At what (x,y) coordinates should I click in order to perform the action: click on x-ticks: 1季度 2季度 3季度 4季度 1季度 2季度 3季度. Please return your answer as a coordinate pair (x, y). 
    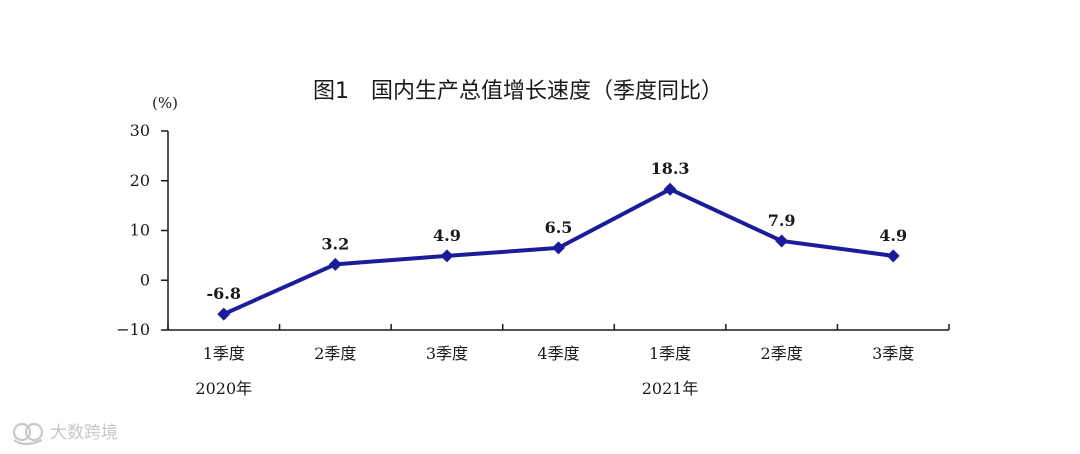
    Looking at the image, I should click on (558, 343).